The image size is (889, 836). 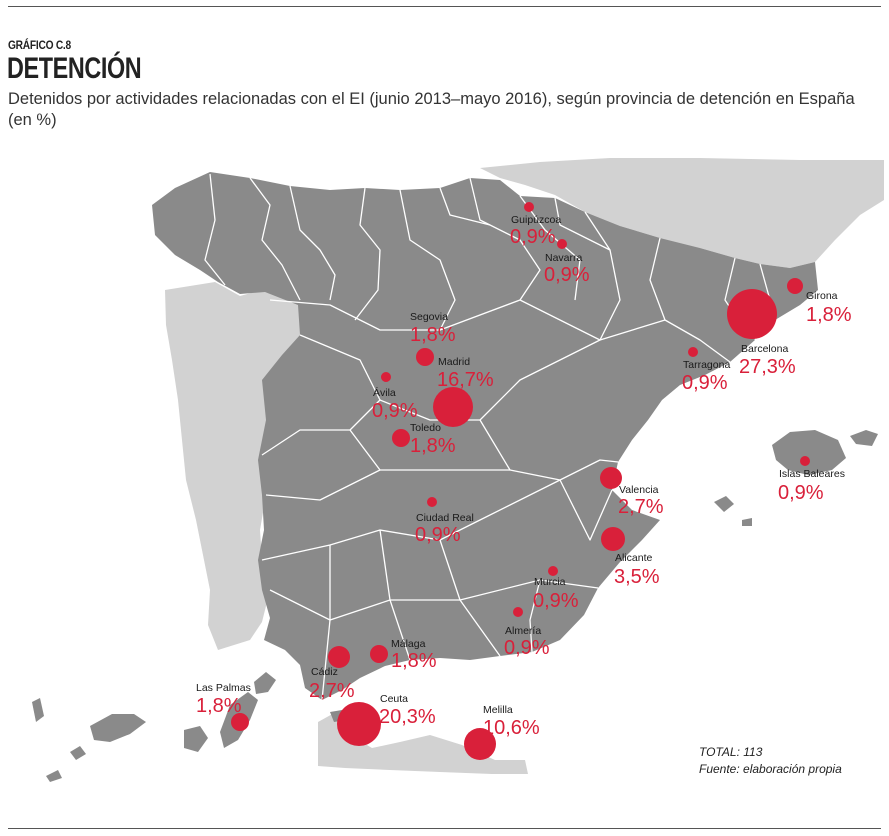 I want to click on pct-guipuzcoa: 0,9%, so click(x=533, y=237).